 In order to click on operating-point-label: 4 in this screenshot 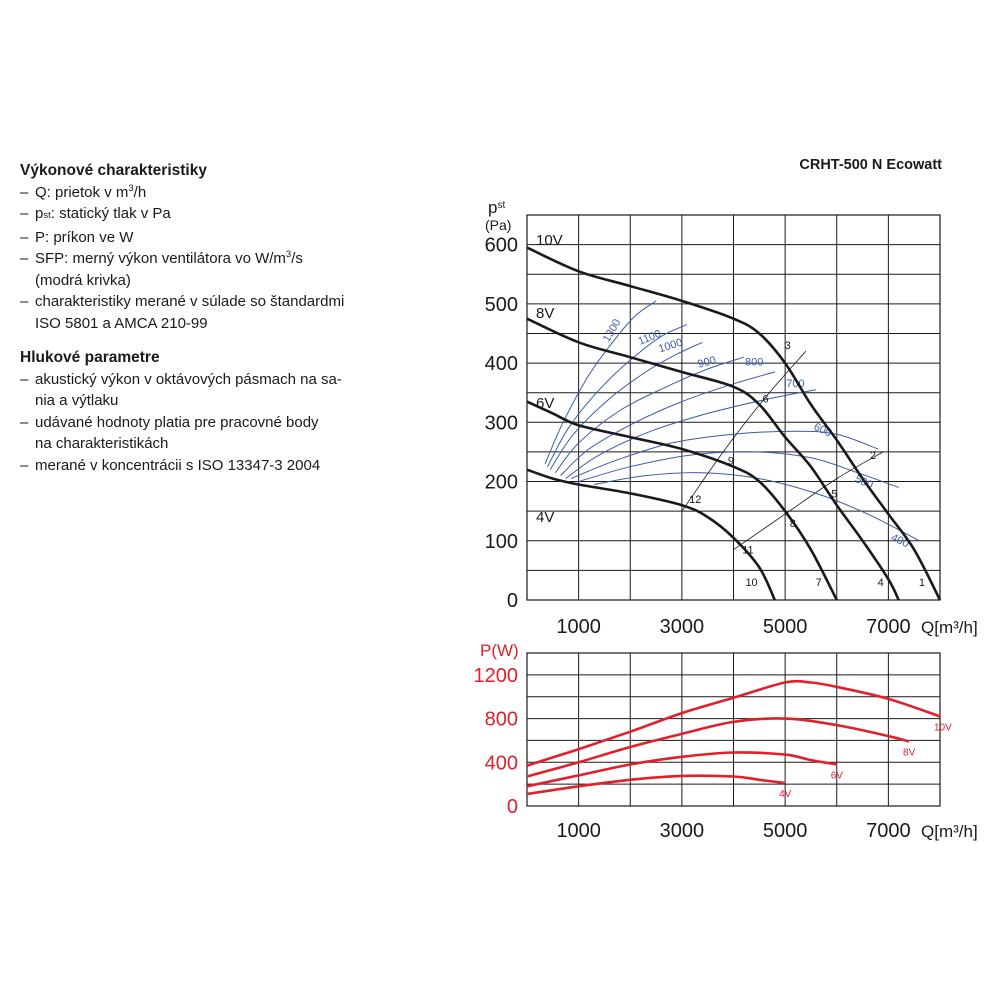, I will do `click(881, 583)`.